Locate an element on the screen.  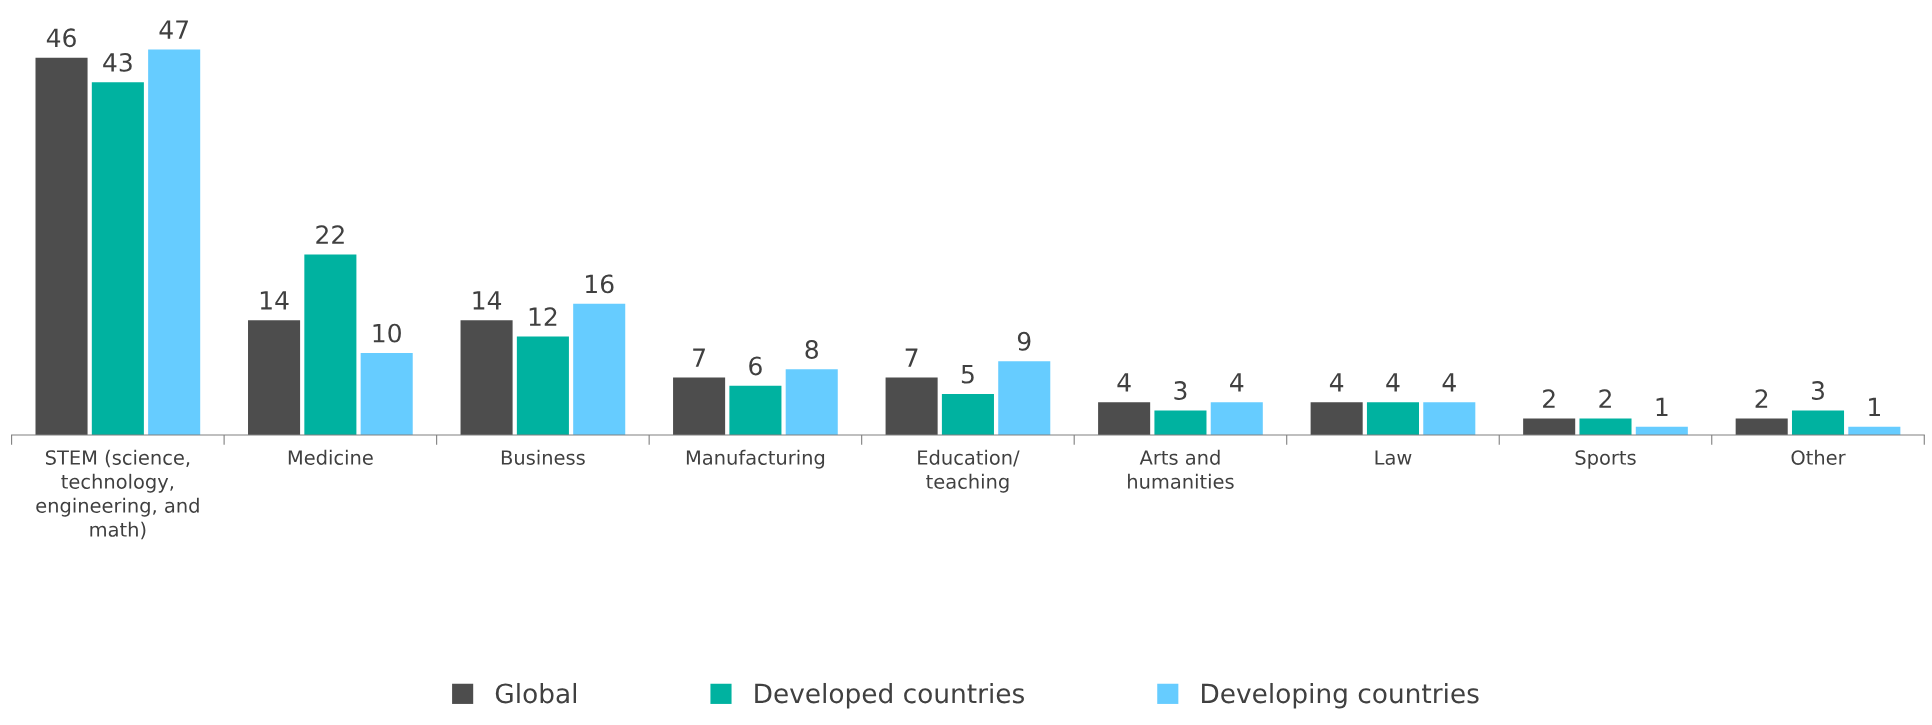
x-tick-label: Arts and humanities is located at coordinates (1181, 469).